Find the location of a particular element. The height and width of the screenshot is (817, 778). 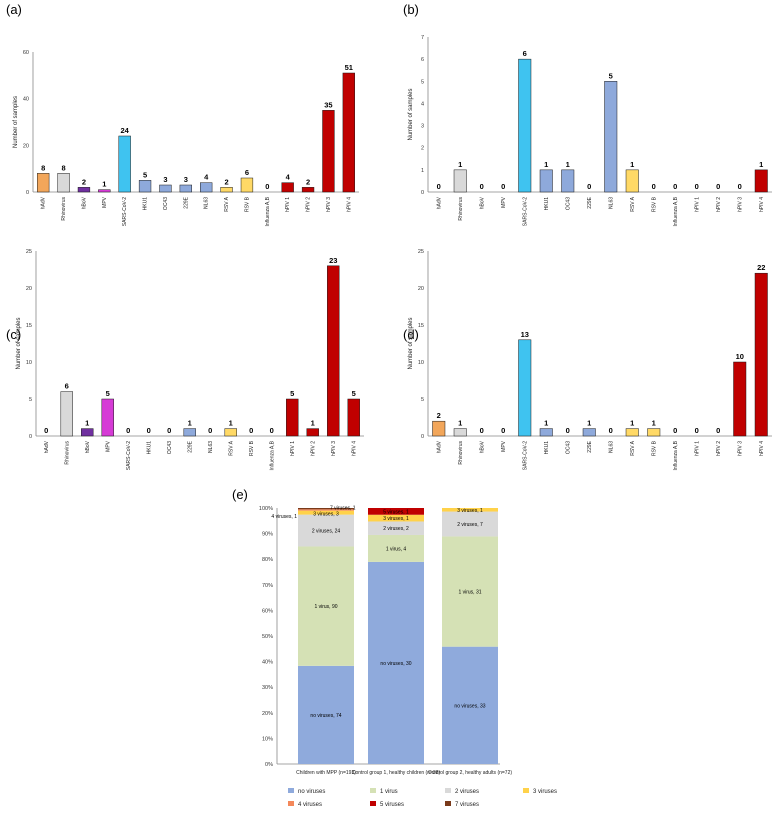

panel-label: (d) is located at coordinates (411, 334).